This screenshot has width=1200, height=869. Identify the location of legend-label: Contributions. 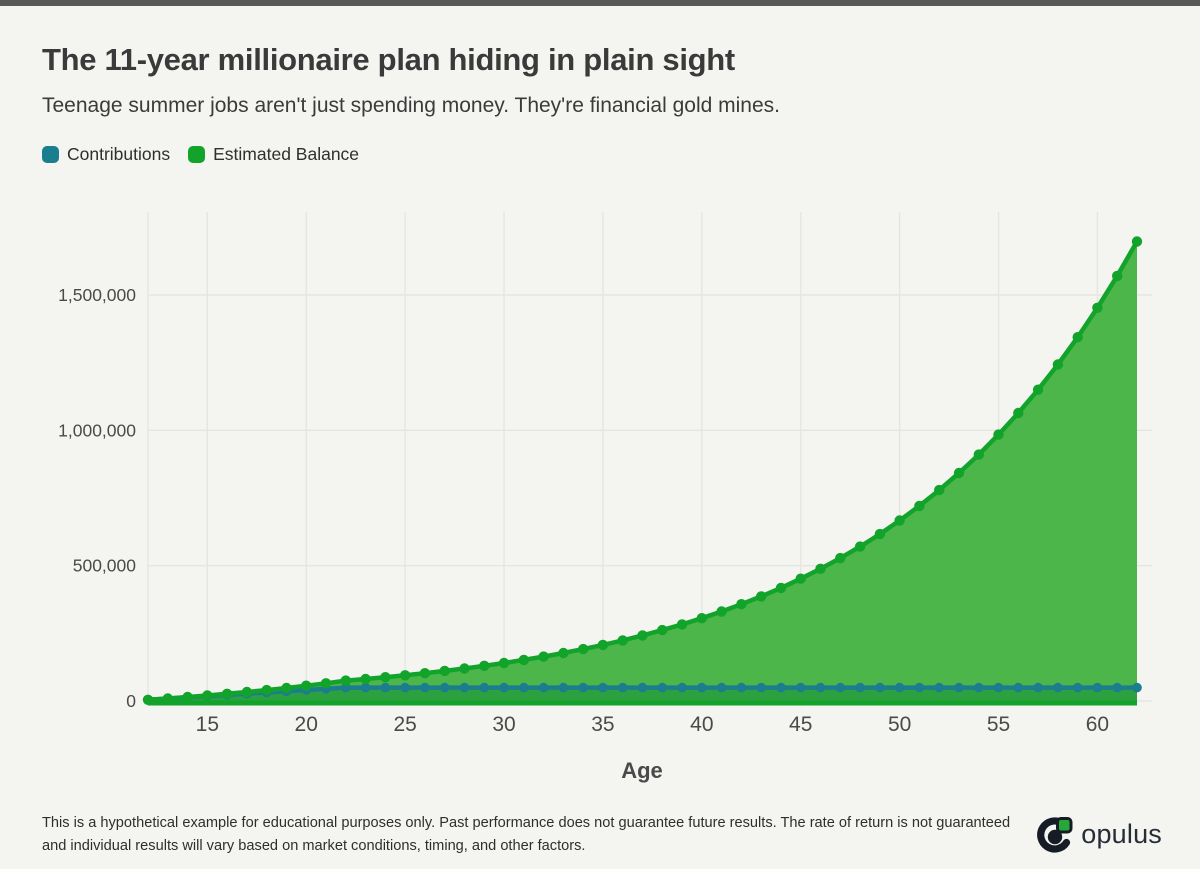
(119, 154).